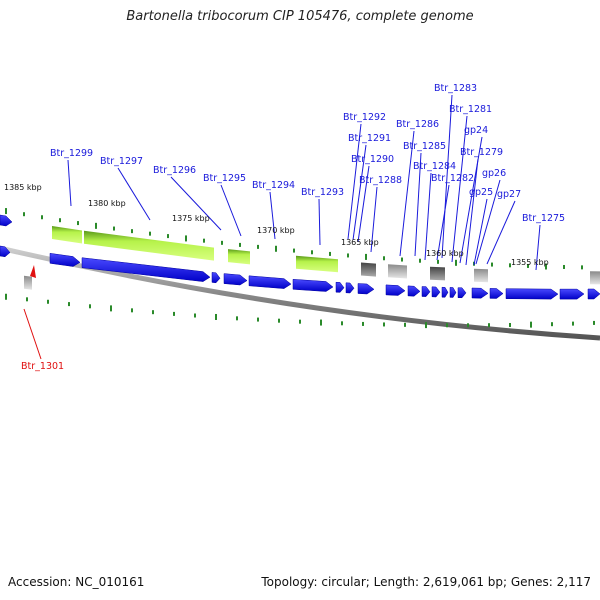 This screenshot has height=600, width=600. Describe the element at coordinates (452, 178) in the screenshot. I see `gene-label: Btr_1282` at that location.